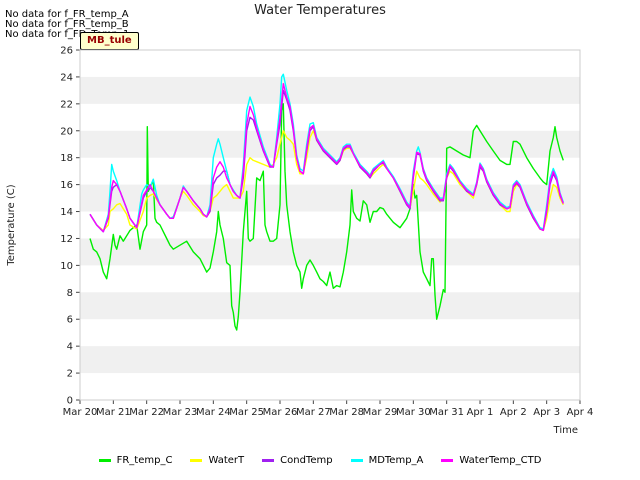 The width and height of the screenshot is (640, 480). I want to click on x-tick-label: Mar 23, so click(180, 412).